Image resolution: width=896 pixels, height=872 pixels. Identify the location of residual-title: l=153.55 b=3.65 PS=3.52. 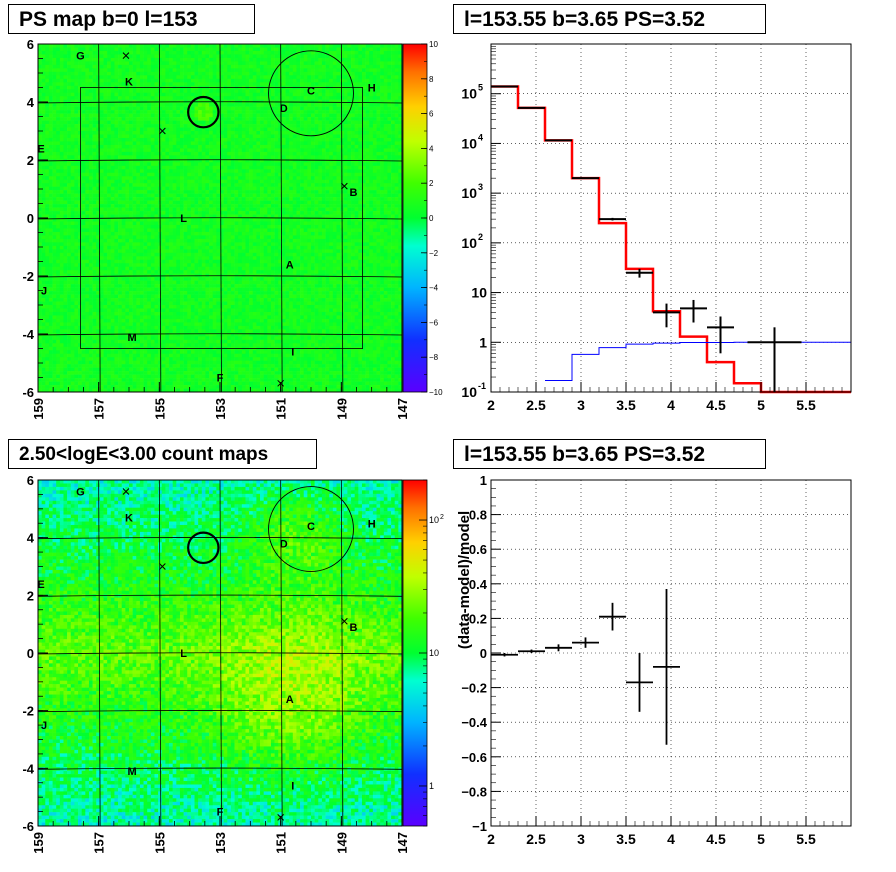
(609, 454).